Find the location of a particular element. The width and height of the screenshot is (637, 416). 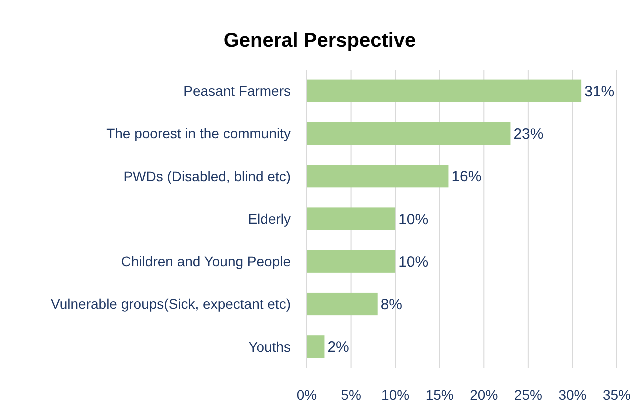

y-tick-label: Peasant Farmers is located at coordinates (237, 91).